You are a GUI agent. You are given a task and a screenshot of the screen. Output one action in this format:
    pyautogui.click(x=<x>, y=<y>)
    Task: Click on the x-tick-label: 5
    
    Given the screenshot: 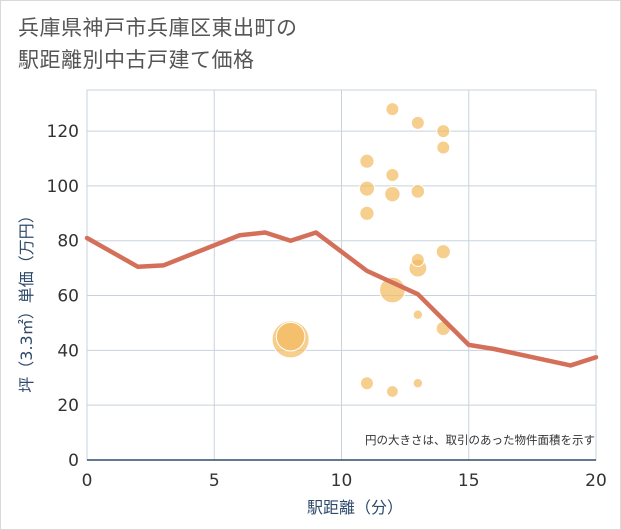 What is the action you would take?
    pyautogui.click(x=214, y=481)
    